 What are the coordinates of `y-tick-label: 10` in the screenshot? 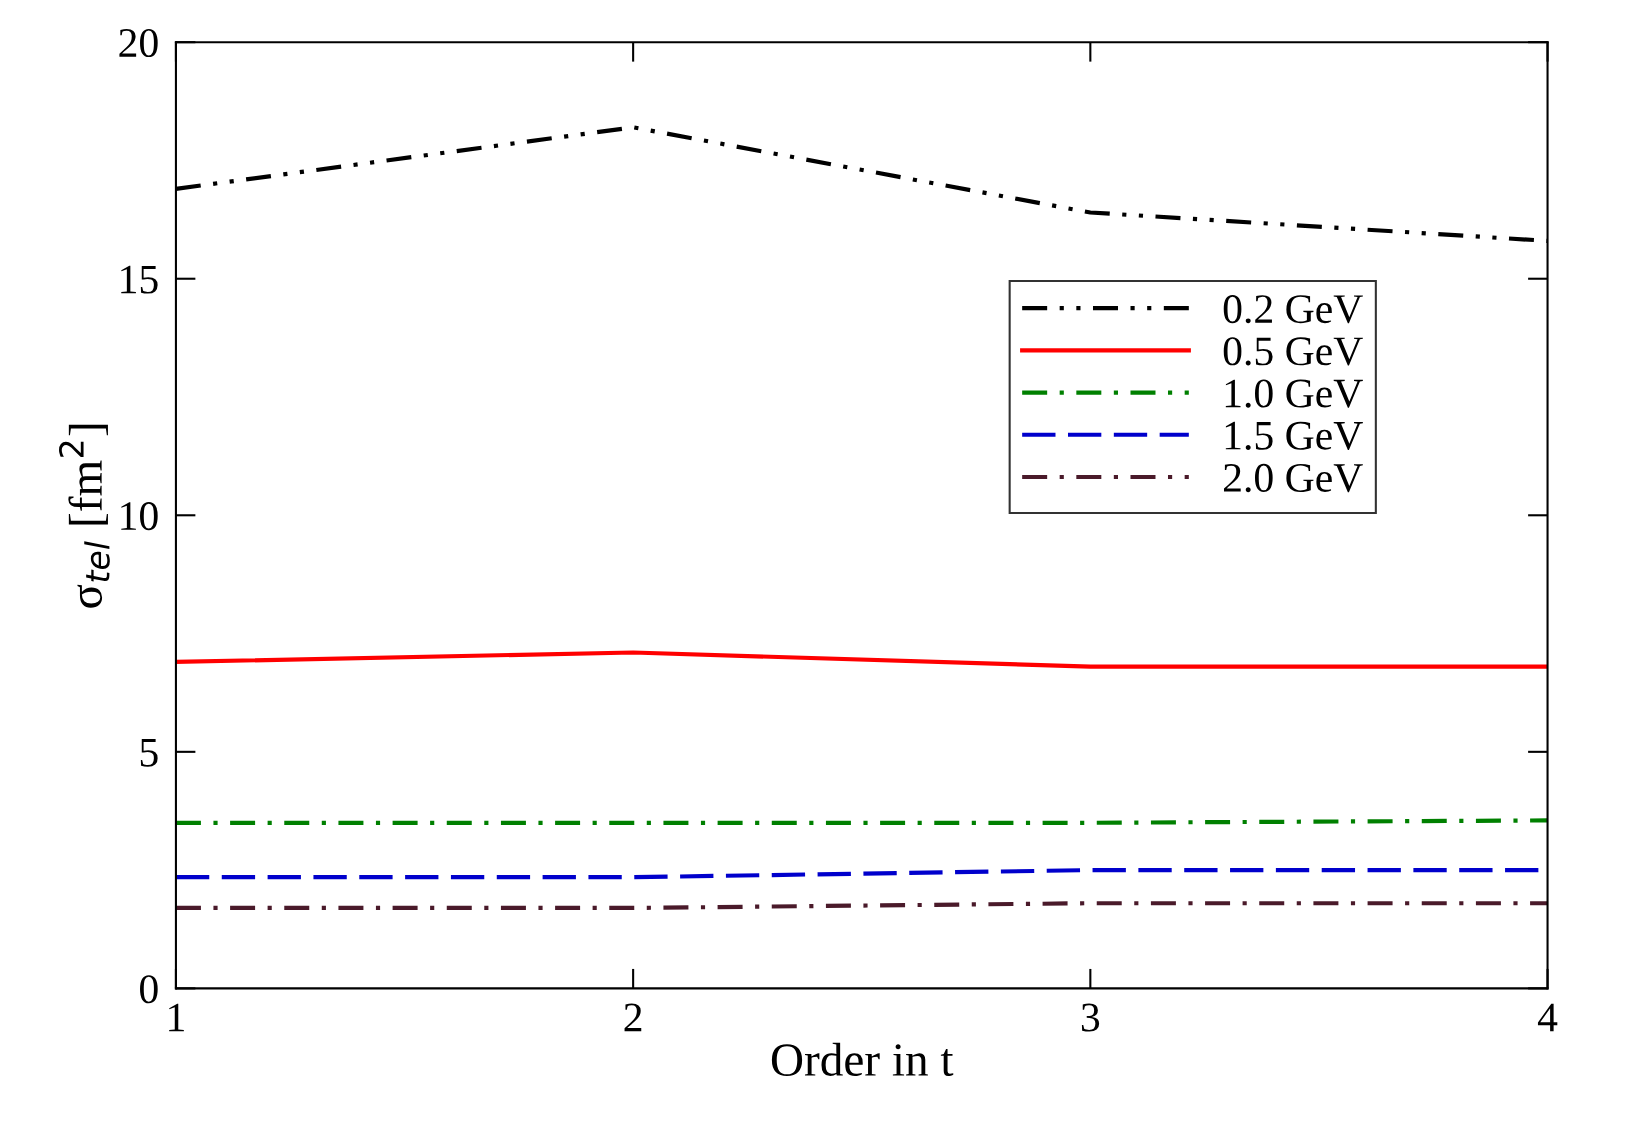 It's located at (139, 516).